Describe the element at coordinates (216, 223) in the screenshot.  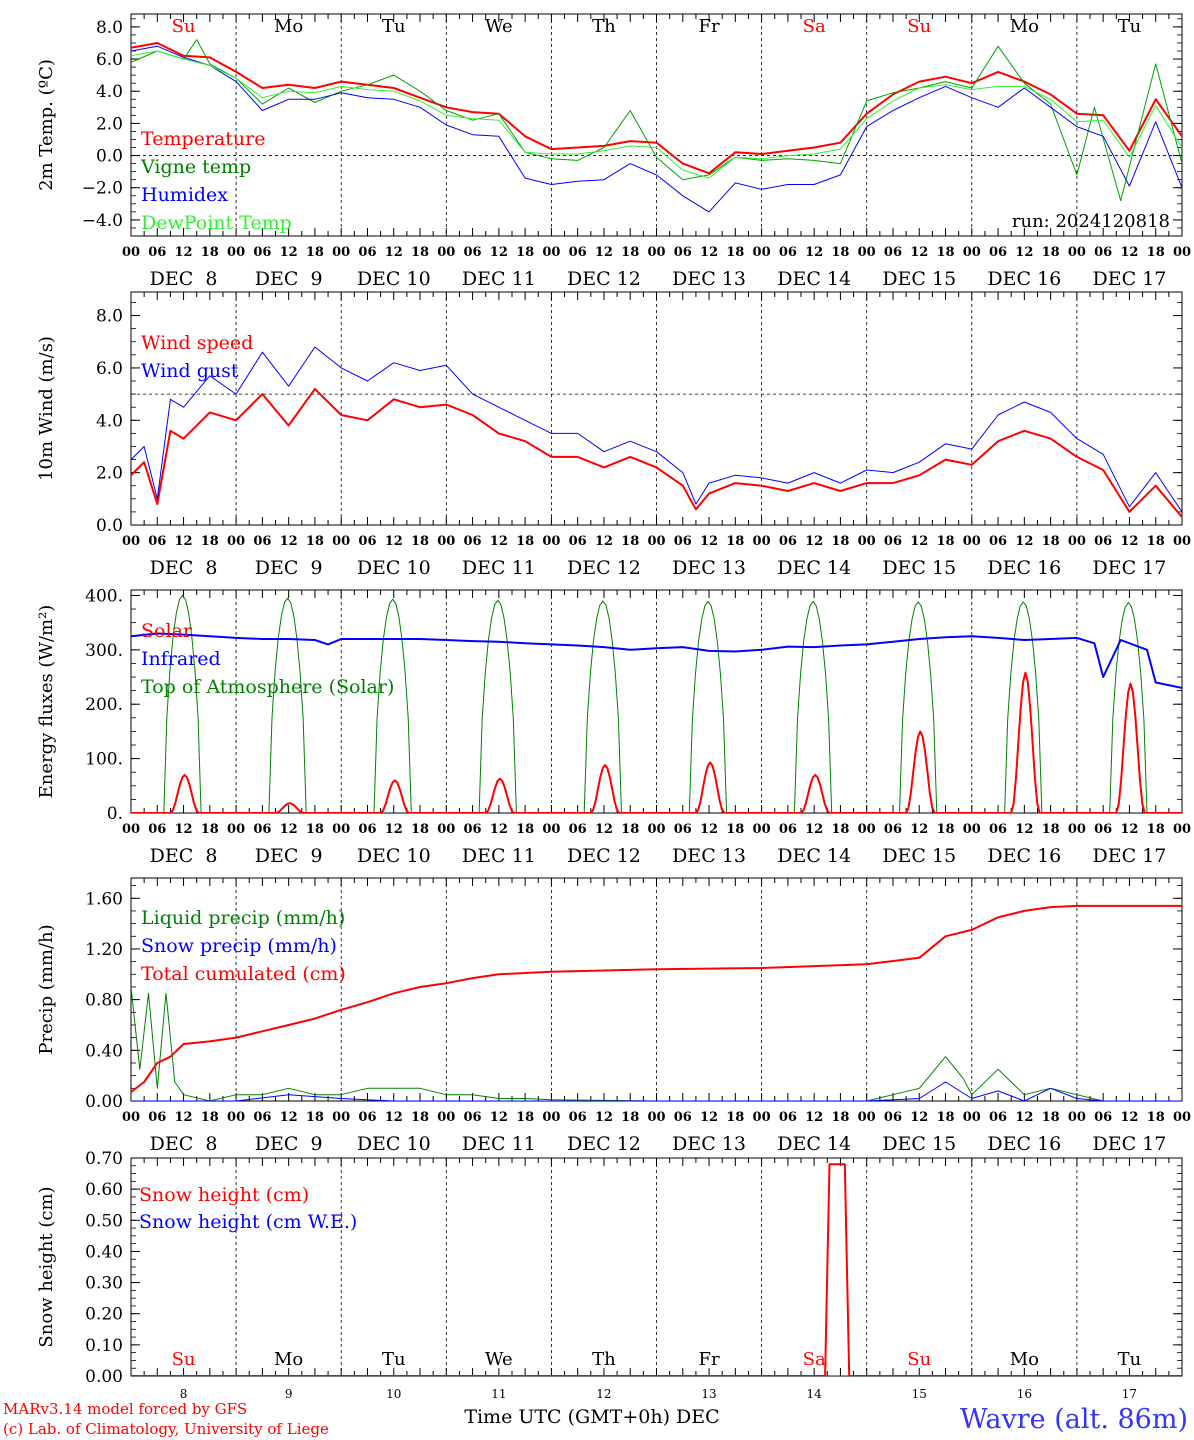
I see `legend-entry-dewpoint-temp: DewPoint Temp` at that location.